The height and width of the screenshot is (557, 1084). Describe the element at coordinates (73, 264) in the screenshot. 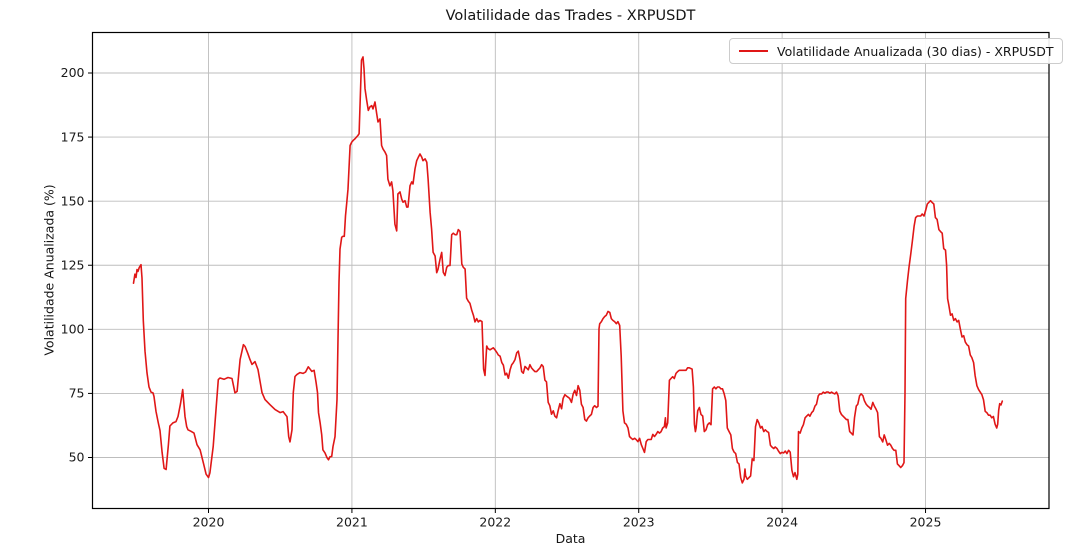

I see `y-tick-label: 125` at that location.